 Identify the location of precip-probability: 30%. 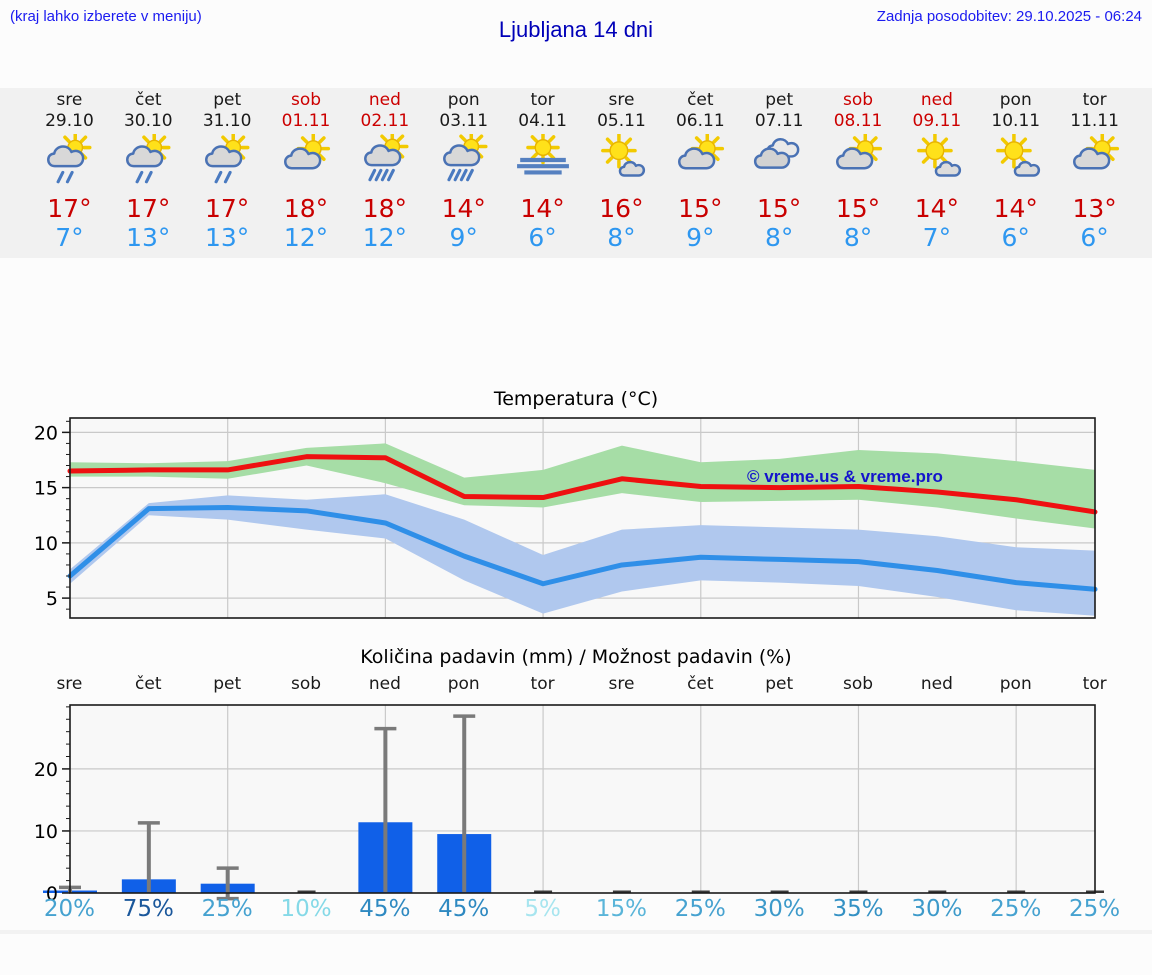
(937, 909).